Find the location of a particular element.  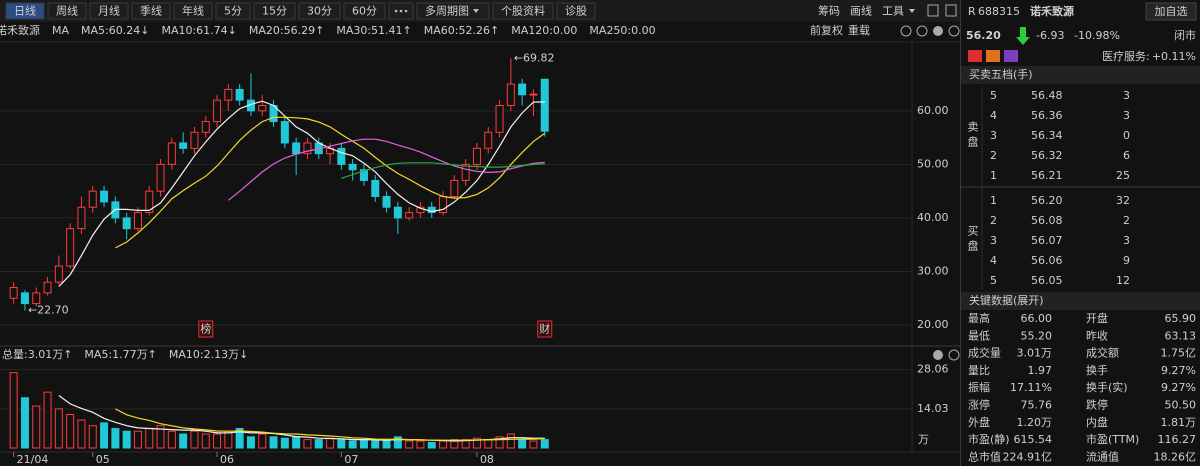

market-status: 闭市 is located at coordinates (1185, 35).